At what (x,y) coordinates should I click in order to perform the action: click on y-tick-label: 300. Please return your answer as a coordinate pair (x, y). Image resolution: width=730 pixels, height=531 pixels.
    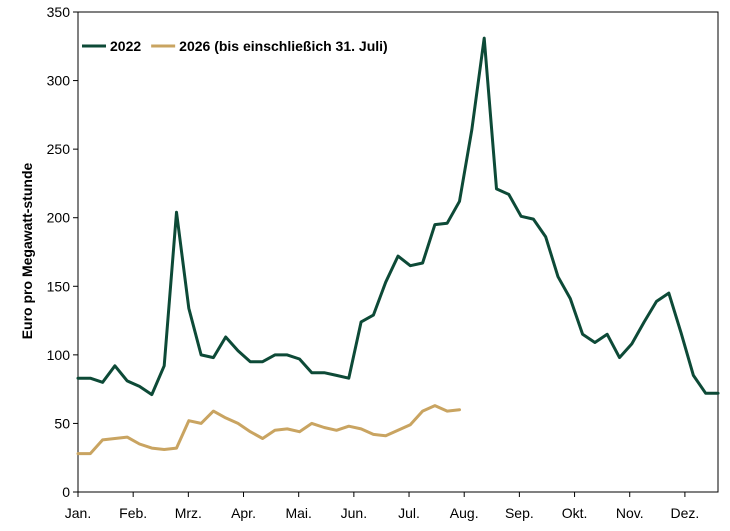
    Looking at the image, I should click on (59, 81).